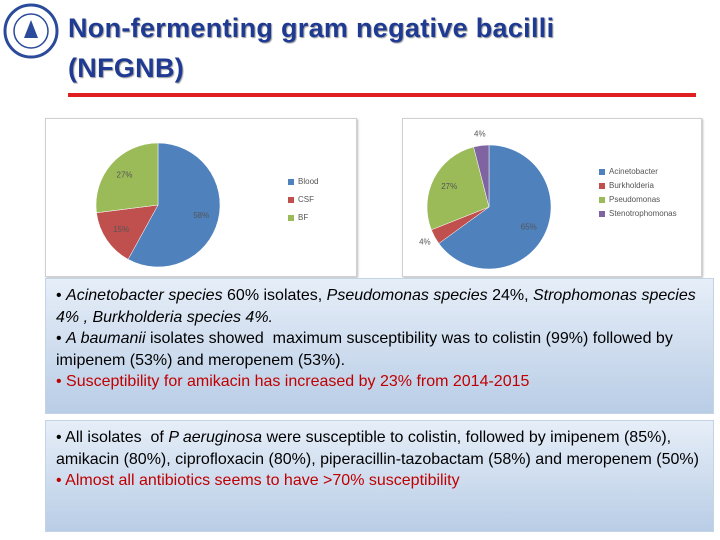 The height and width of the screenshot is (540, 720). I want to click on data-label: 65%, so click(529, 226).